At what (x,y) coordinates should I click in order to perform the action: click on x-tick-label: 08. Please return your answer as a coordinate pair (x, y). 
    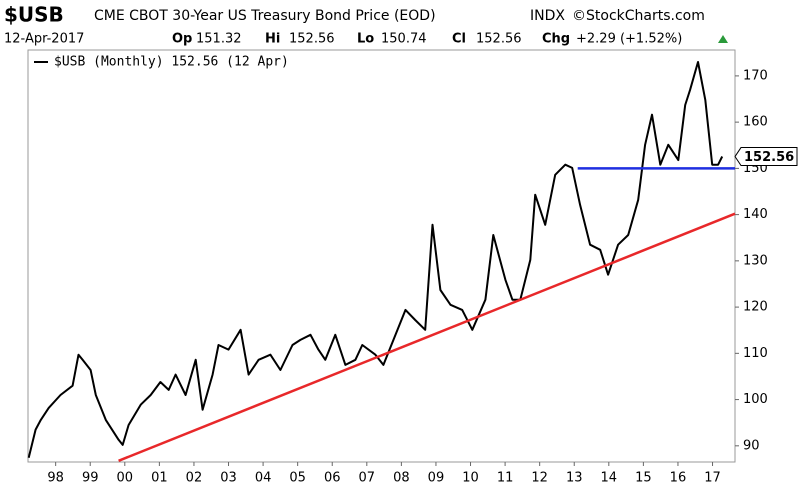
    Looking at the image, I should click on (401, 478).